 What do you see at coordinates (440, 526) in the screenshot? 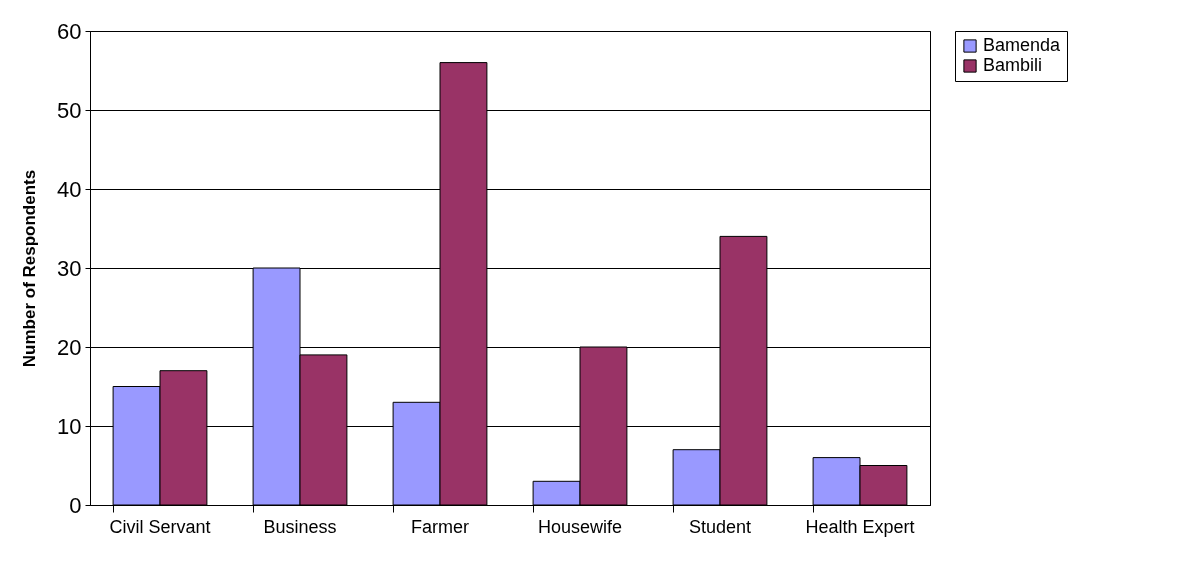
I see `x-tick-label: Farmer` at bounding box center [440, 526].